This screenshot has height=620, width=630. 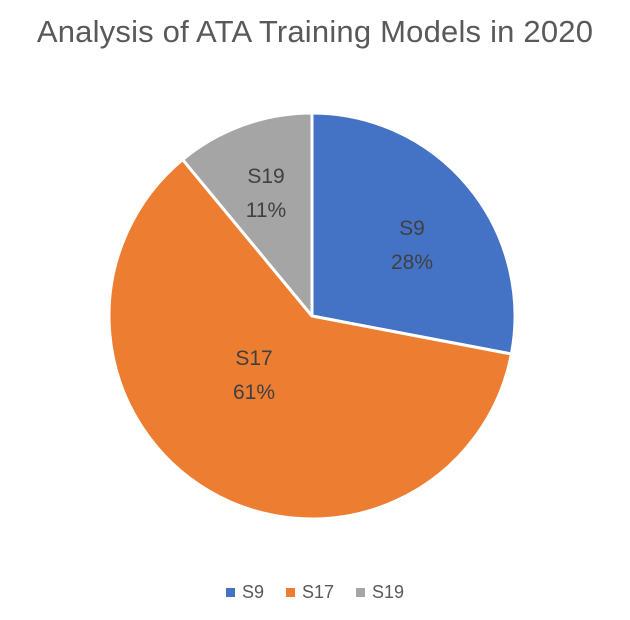 What do you see at coordinates (266, 210) in the screenshot?
I see `slice-percent-label-s19: 11%` at bounding box center [266, 210].